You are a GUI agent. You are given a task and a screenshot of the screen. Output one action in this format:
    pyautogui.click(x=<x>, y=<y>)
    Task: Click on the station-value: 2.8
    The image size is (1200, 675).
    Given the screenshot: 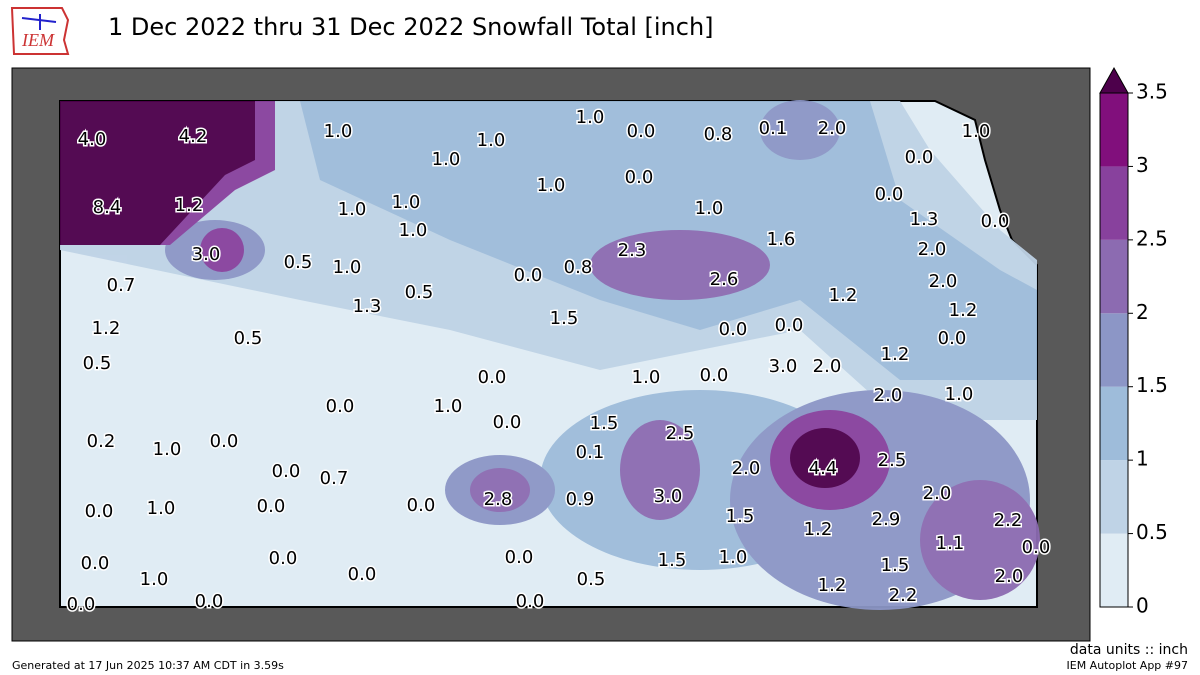 What is the action you would take?
    pyautogui.click(x=498, y=499)
    